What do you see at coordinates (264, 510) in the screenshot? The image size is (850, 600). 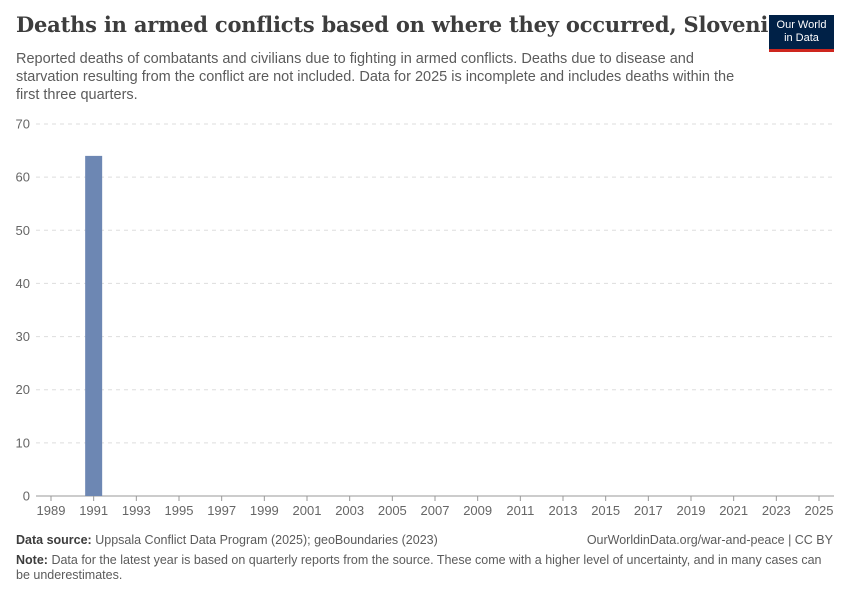 I see `x-tick-label: 1999` at bounding box center [264, 510].